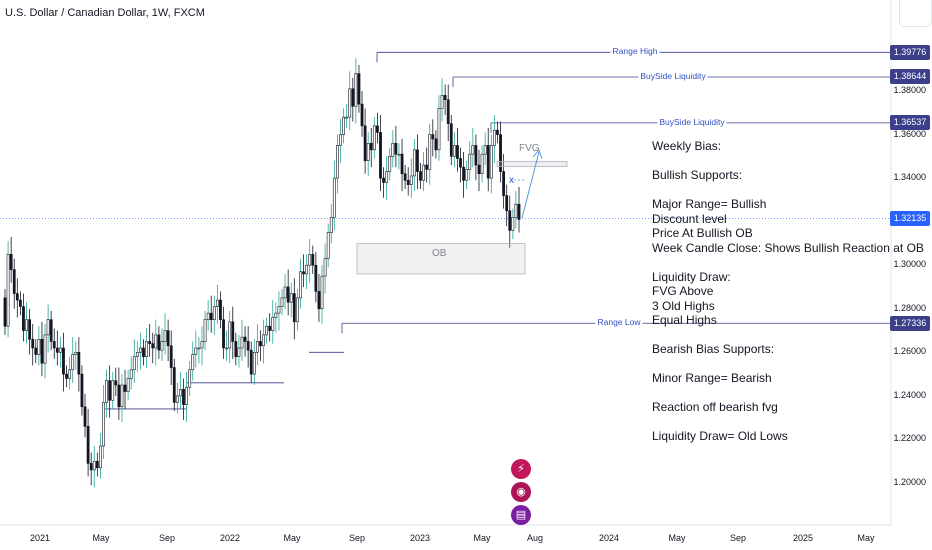  I want to click on annotation-line: Weekly Bias:, so click(687, 146).